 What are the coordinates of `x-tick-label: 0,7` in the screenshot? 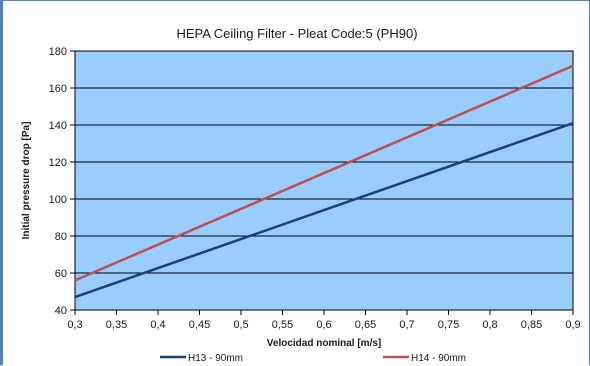 It's located at (406, 325).